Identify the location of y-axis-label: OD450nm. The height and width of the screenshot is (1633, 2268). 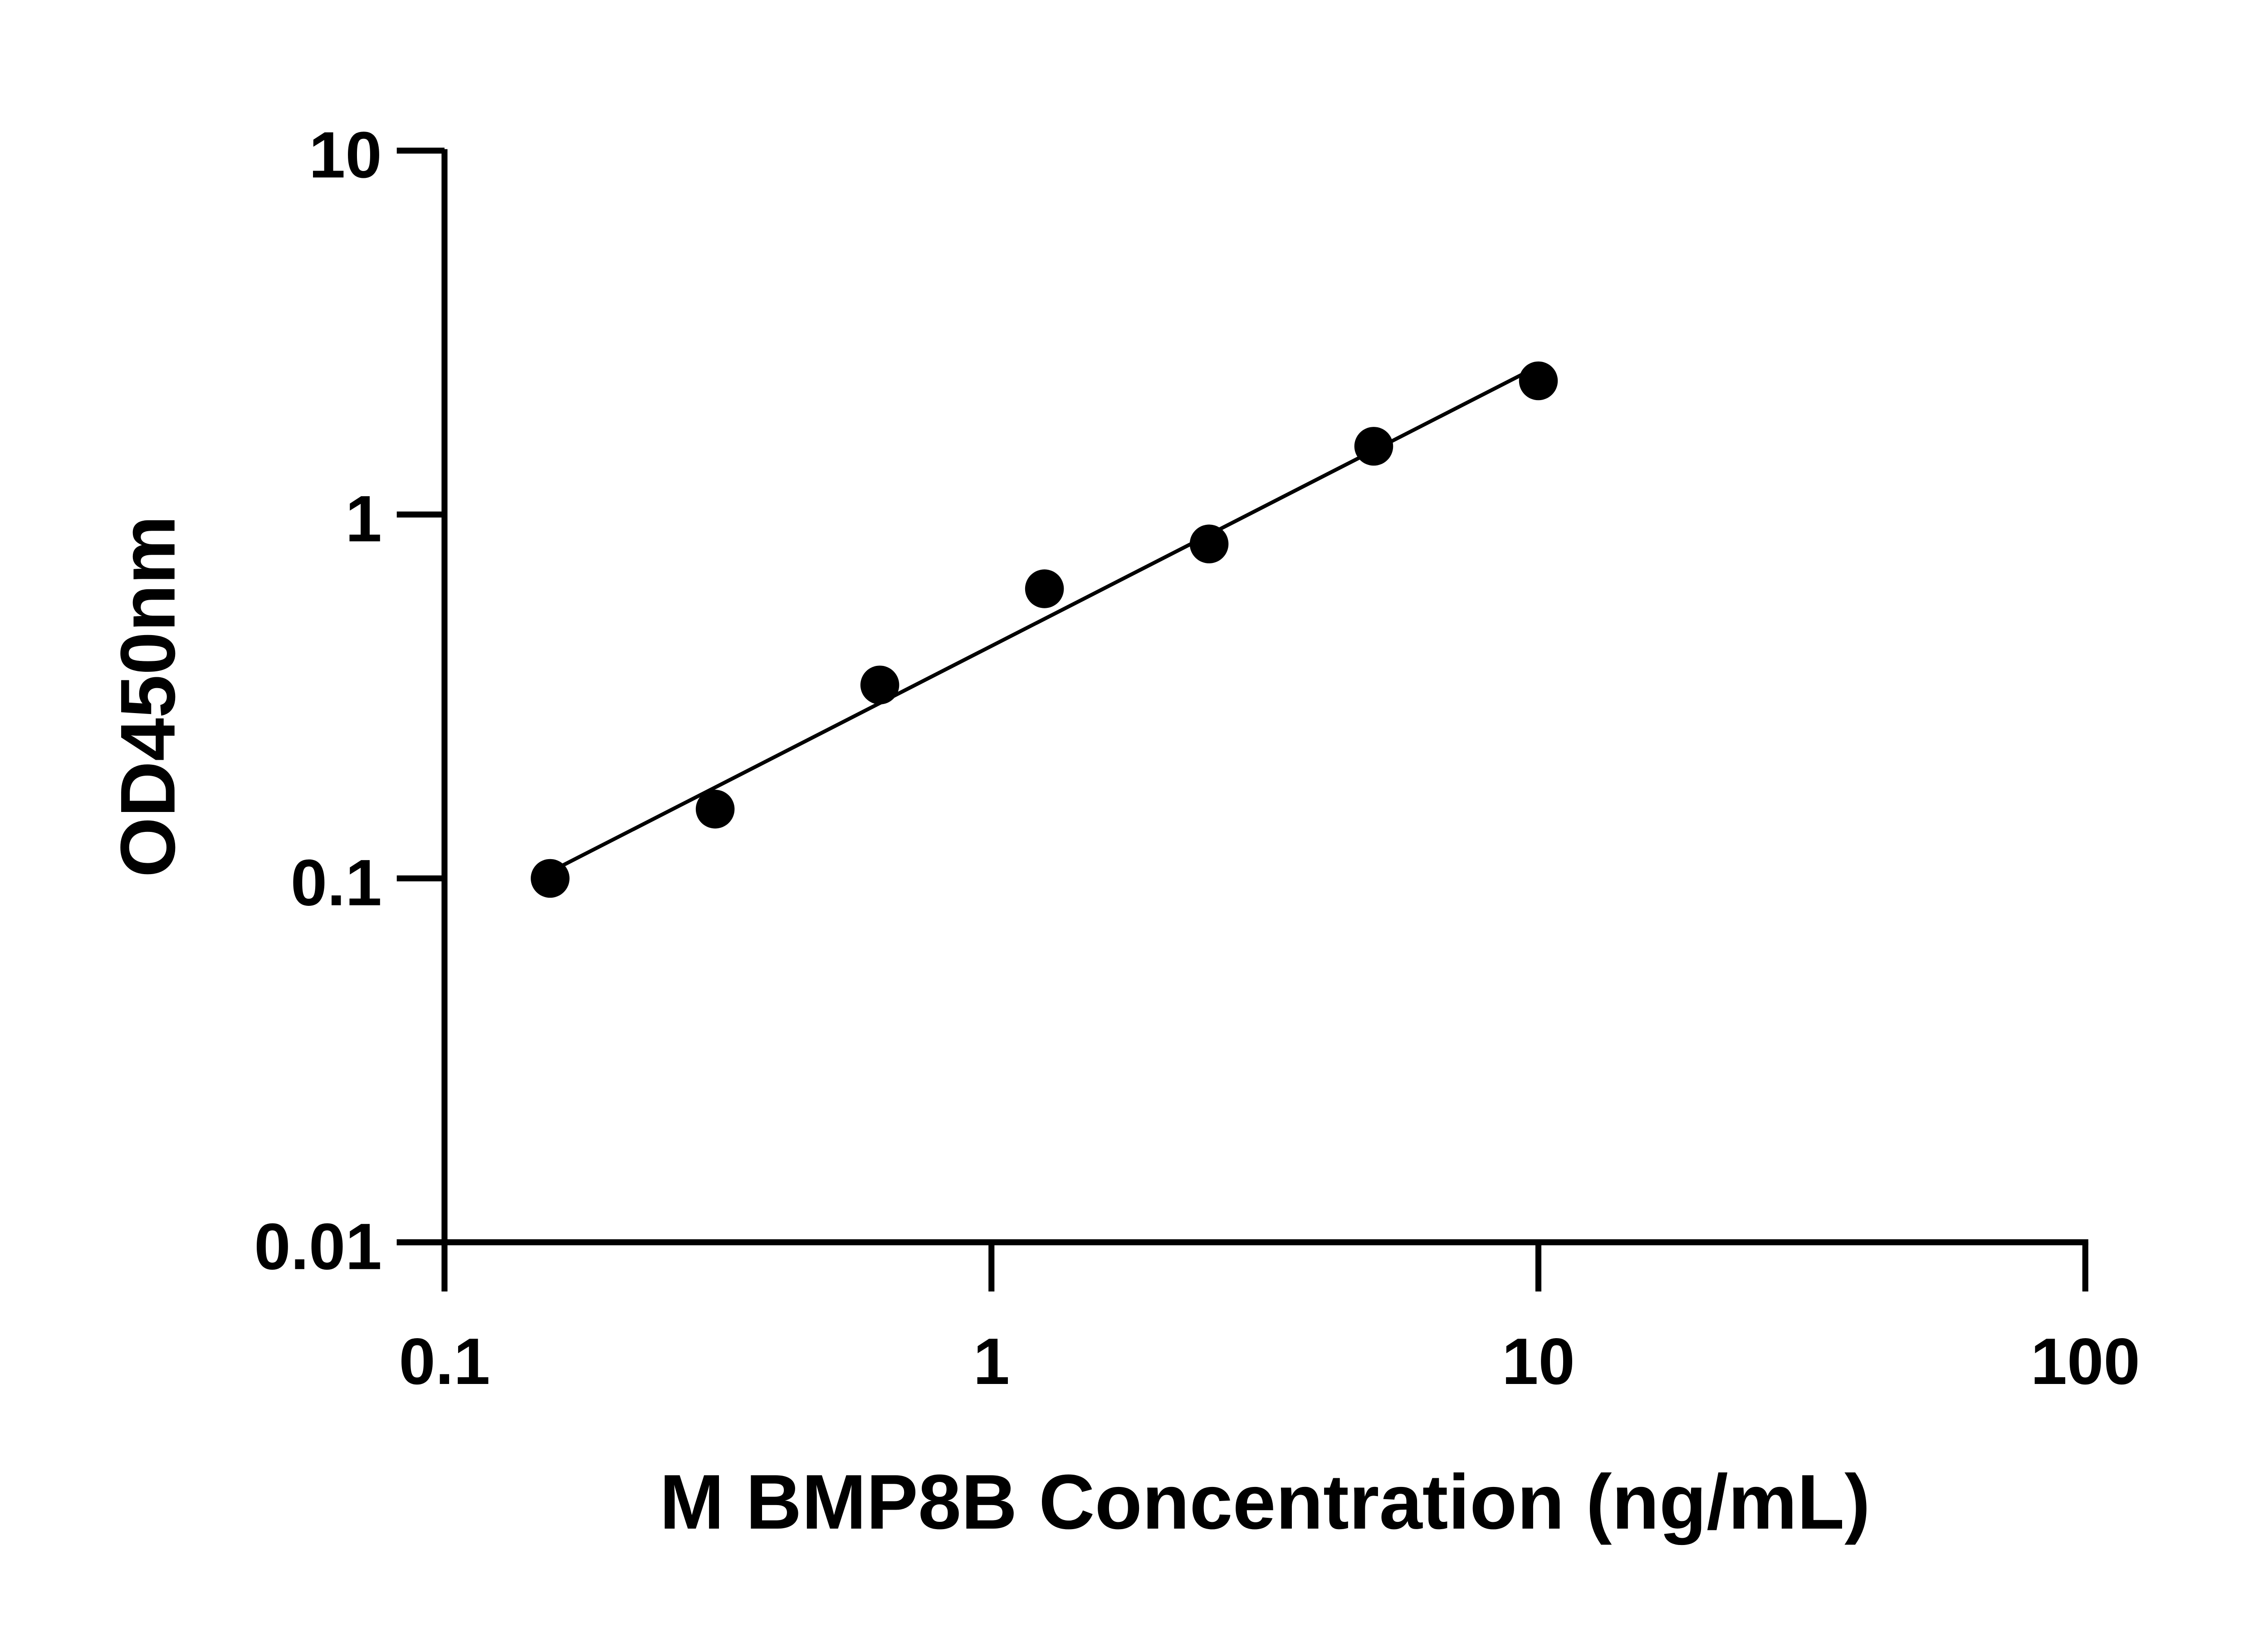
(148, 696).